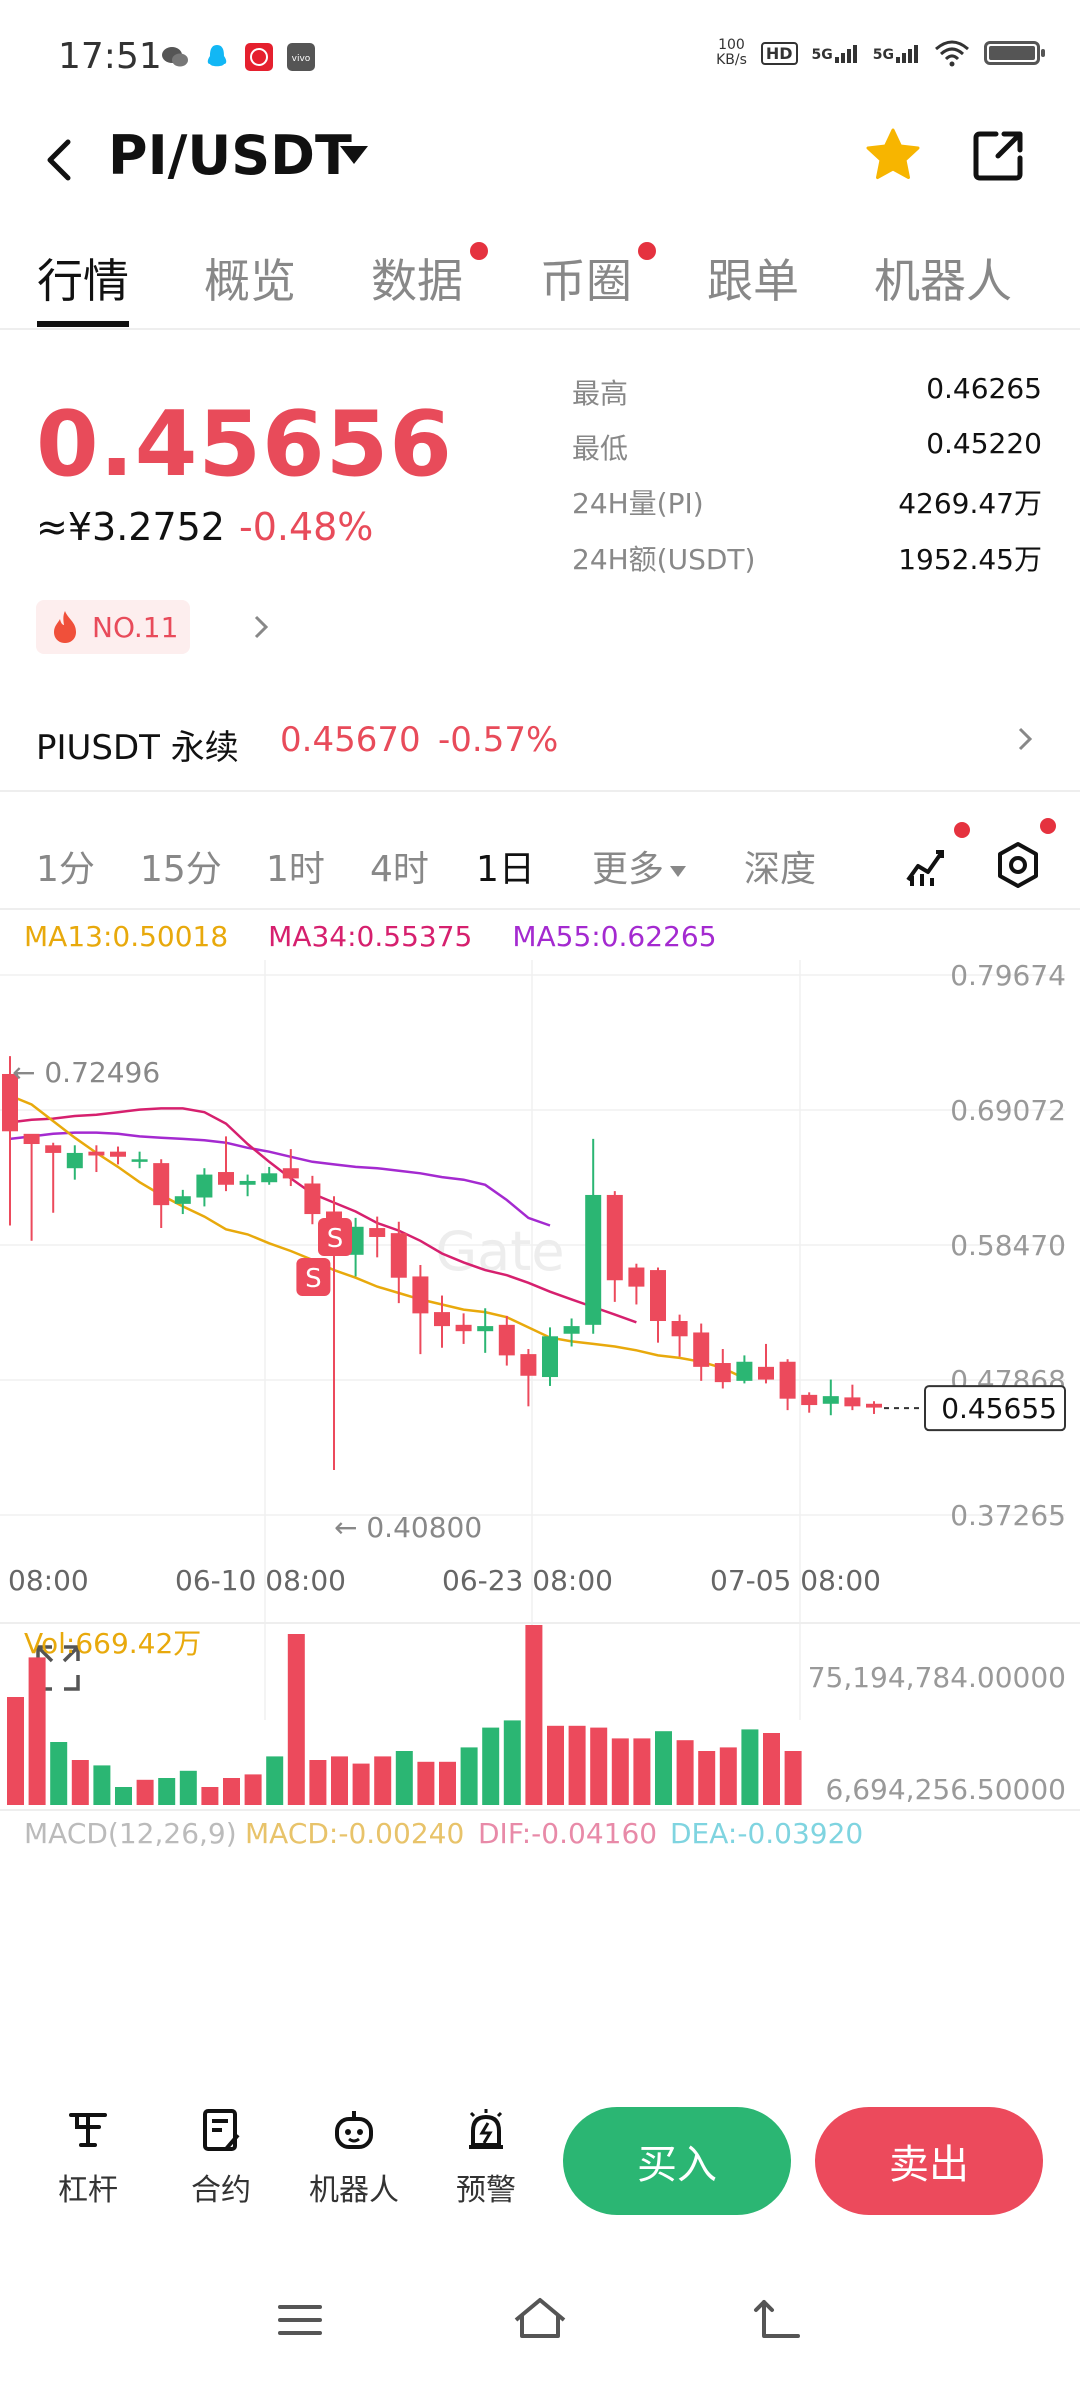  I want to click on ma13-line, so click(377, 1237).